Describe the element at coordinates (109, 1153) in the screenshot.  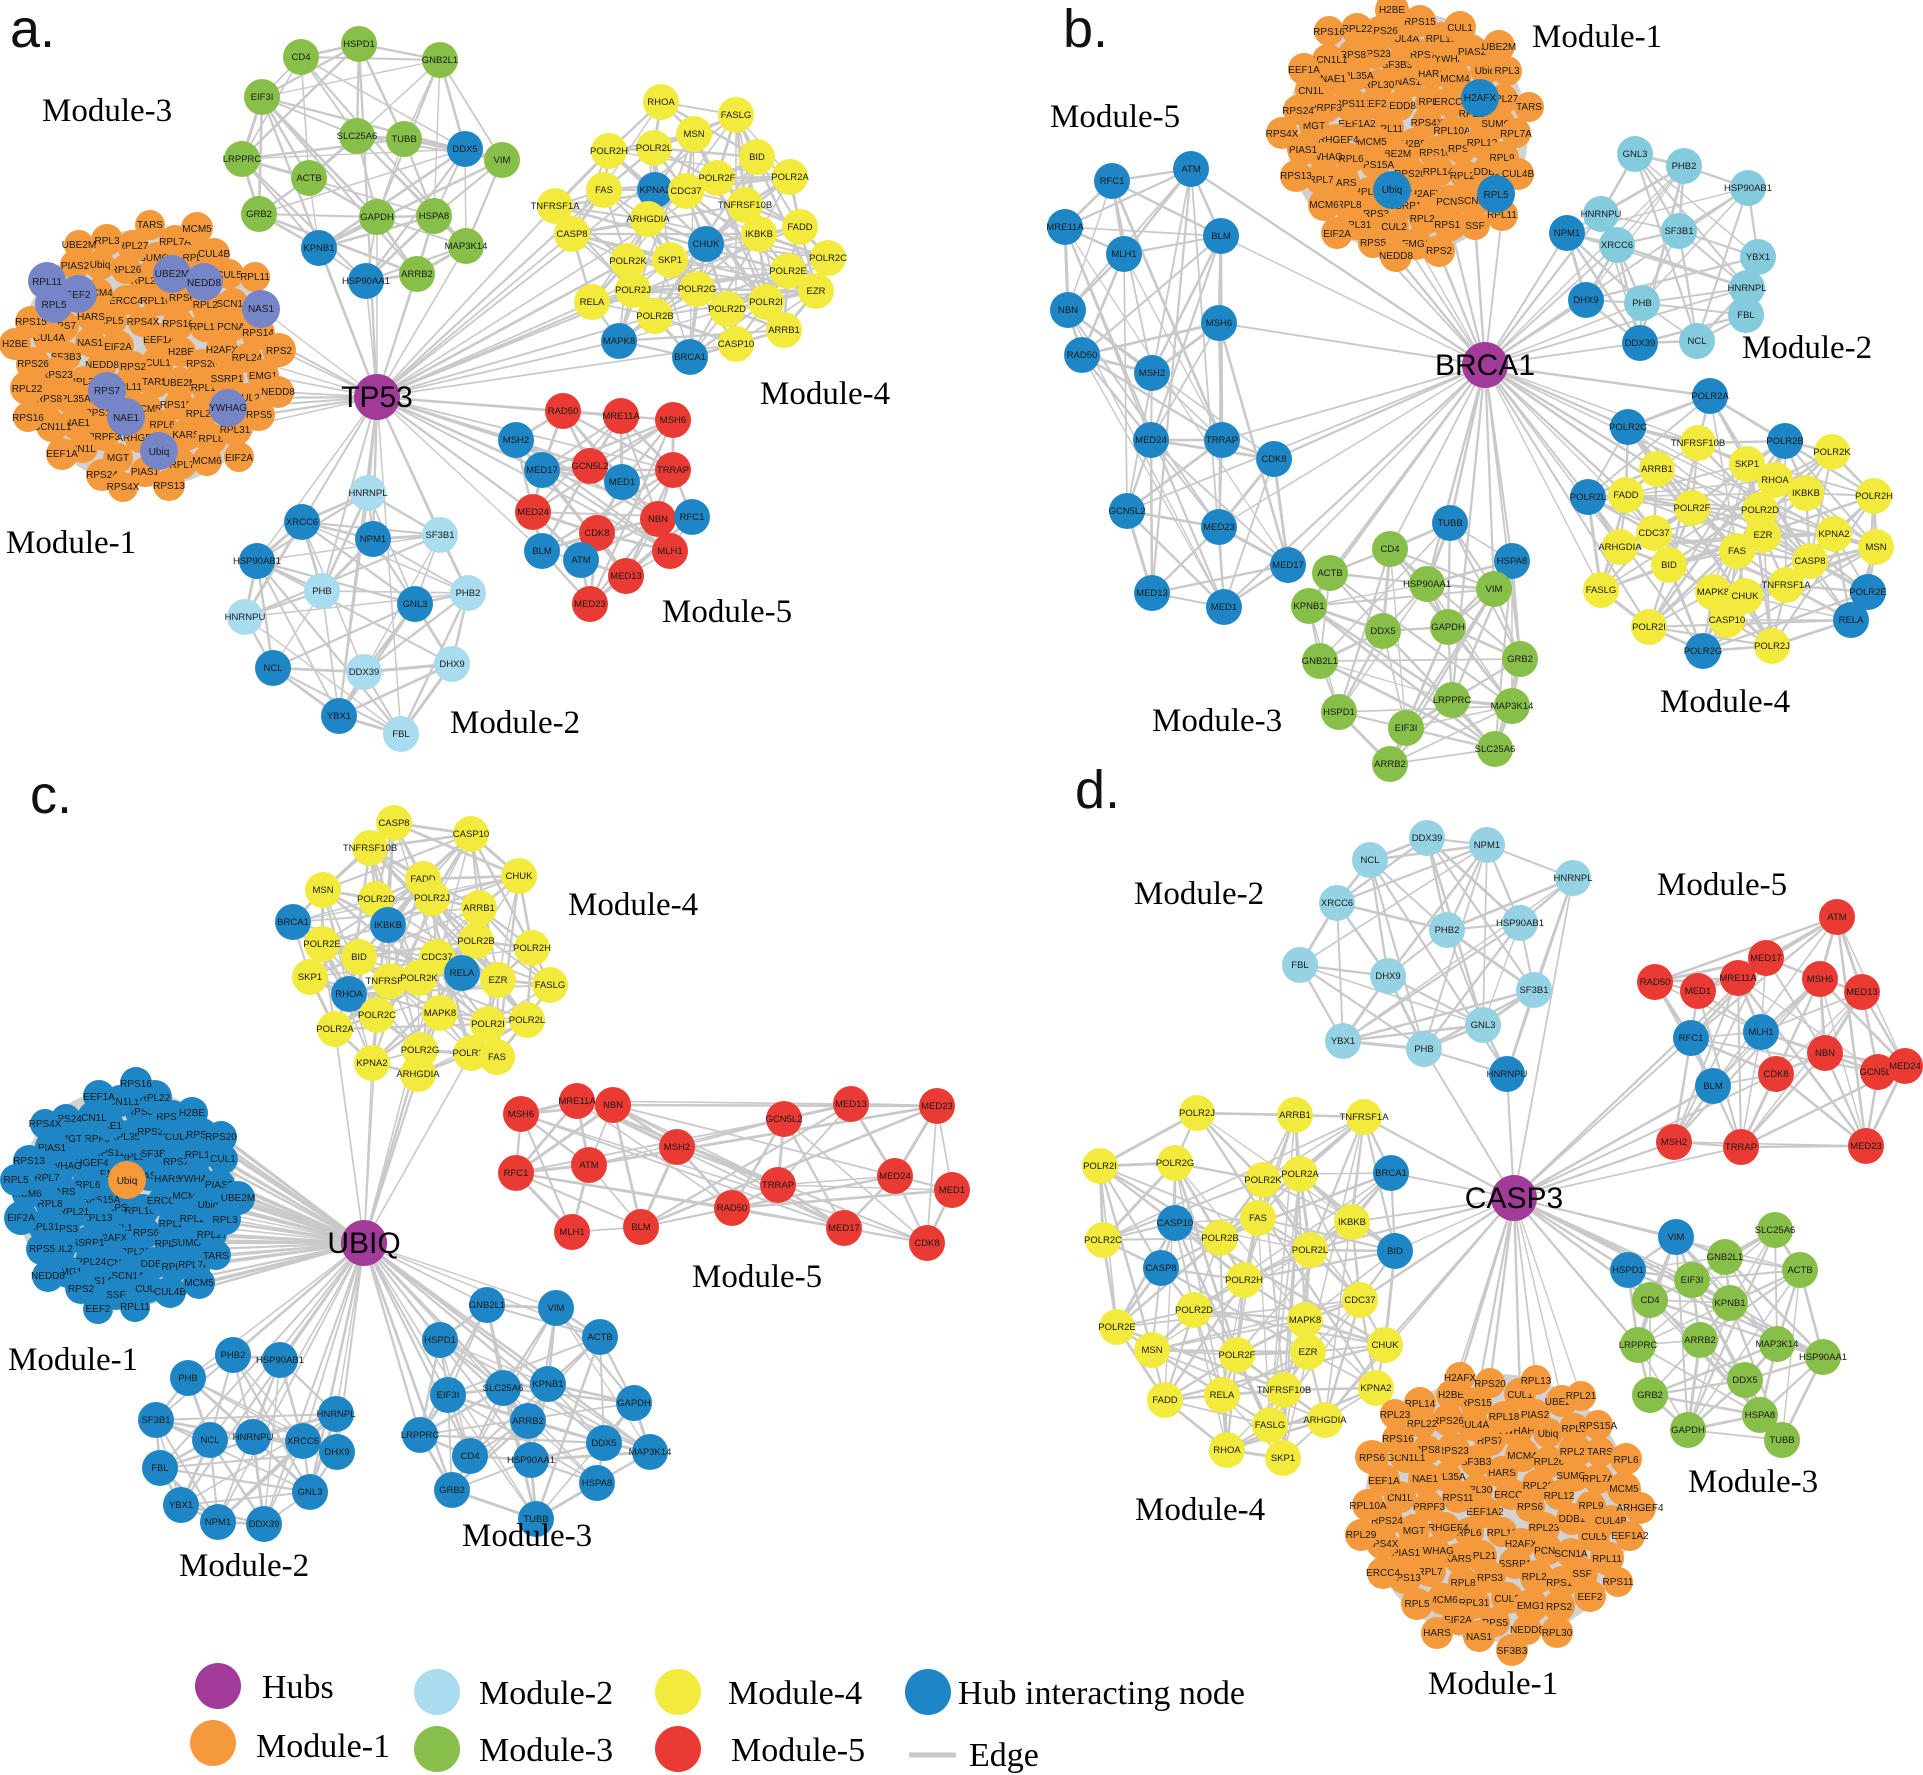
I see `svg-text: RPS11` at that location.